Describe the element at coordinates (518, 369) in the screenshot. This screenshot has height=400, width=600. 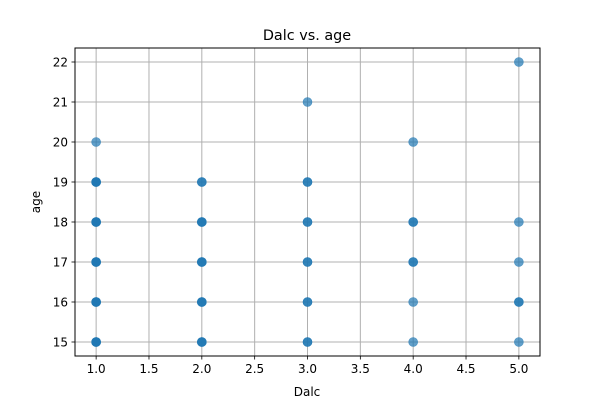
I see `x-tick-label: 5.0` at that location.